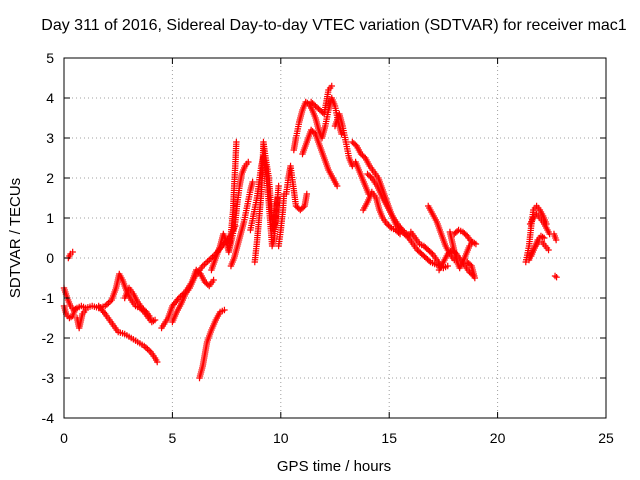  What do you see at coordinates (50, 218) in the screenshot?
I see `y-tick-label: 1` at bounding box center [50, 218].